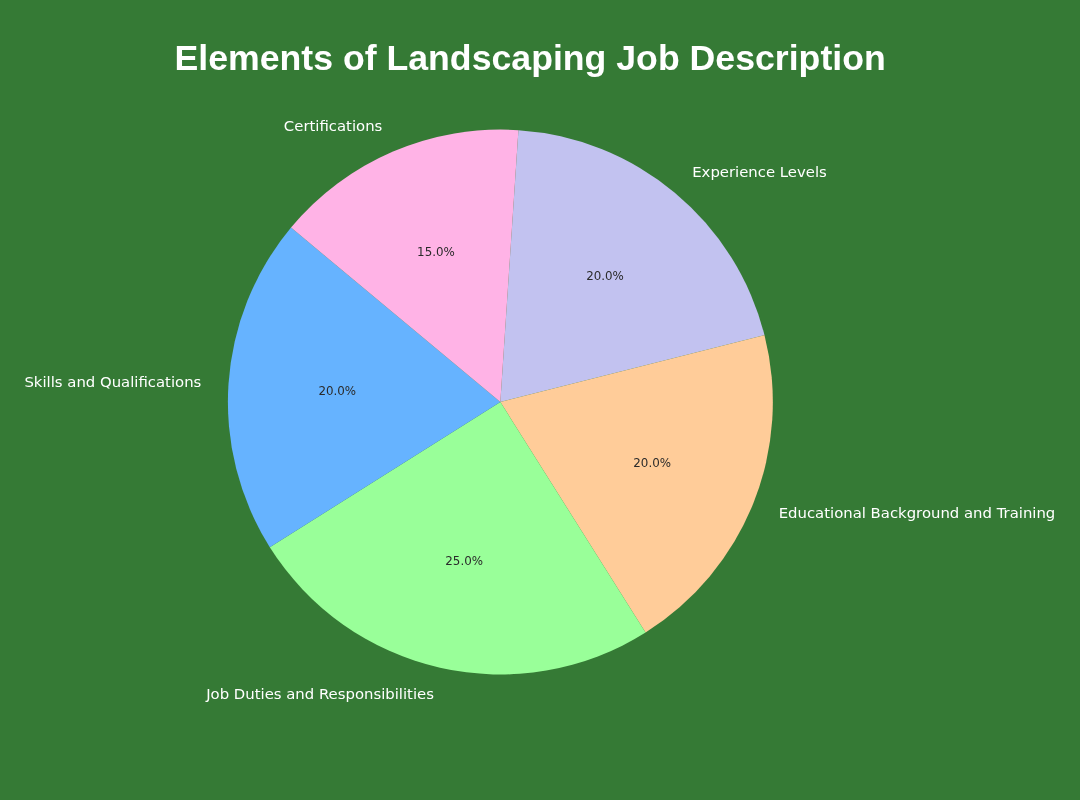 The image size is (1080, 800). Describe the element at coordinates (113, 382) in the screenshot. I see `slice-label: Skills and Qualifications` at that location.